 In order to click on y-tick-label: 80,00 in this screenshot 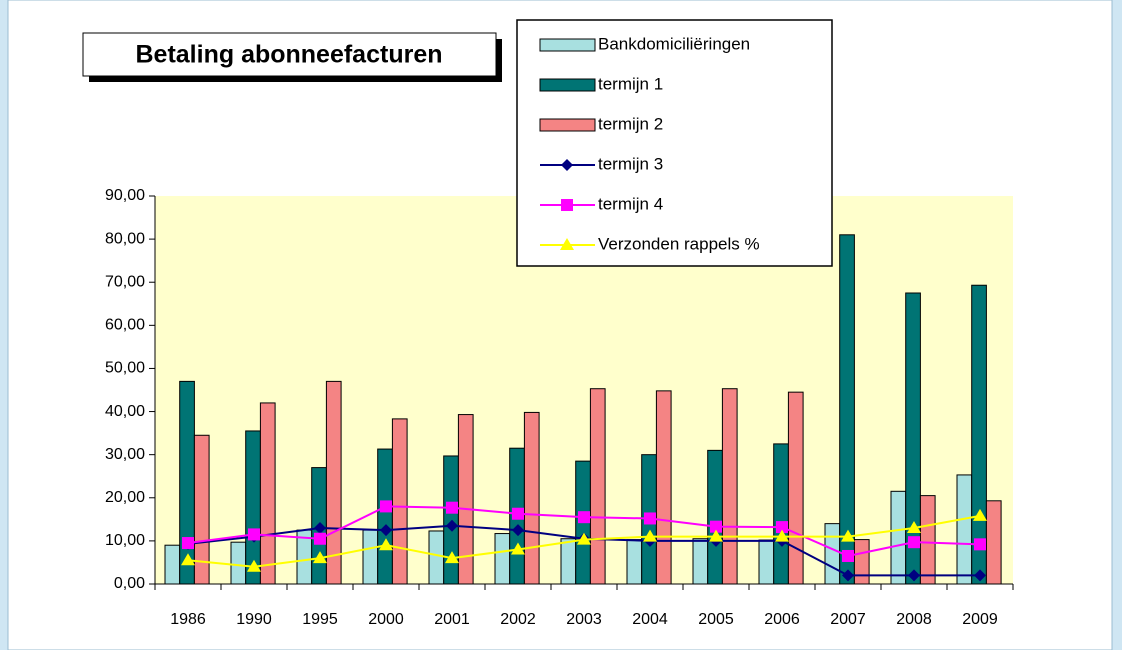, I will do `click(125, 238)`.